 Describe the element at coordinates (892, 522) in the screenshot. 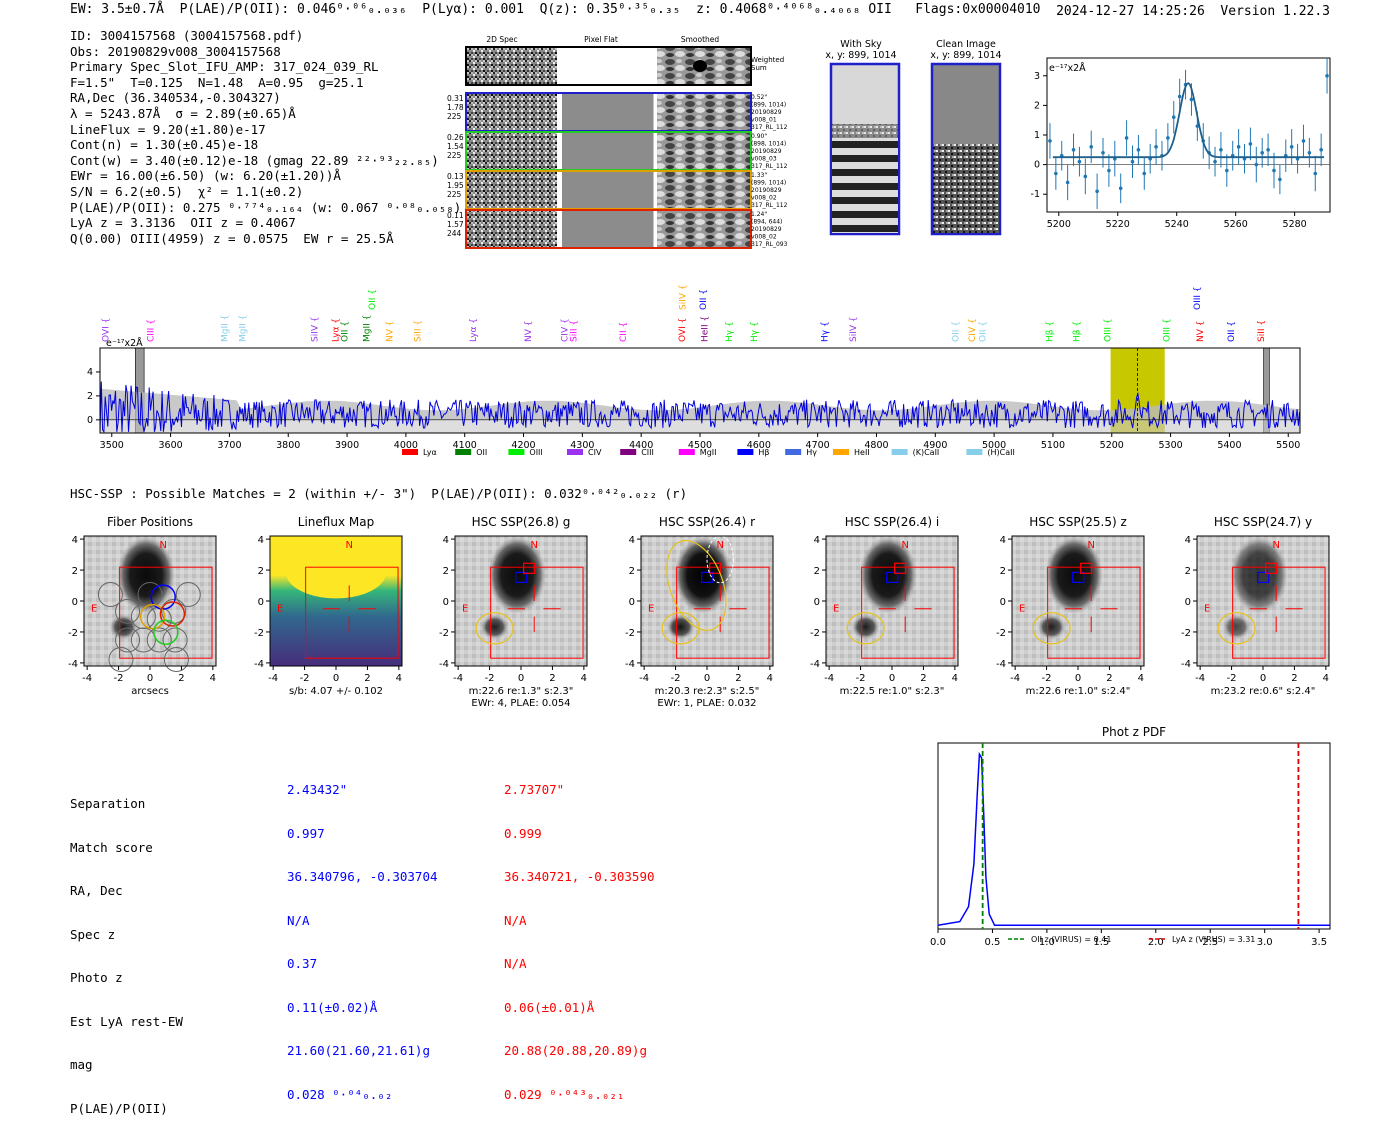

I see `hsc-panel-title: HSC SSP(26.4) i` at that location.